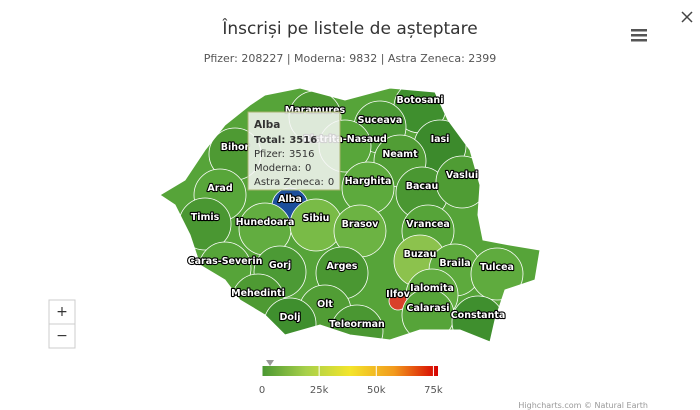  I want to click on county-label: Dolj, so click(290, 317).